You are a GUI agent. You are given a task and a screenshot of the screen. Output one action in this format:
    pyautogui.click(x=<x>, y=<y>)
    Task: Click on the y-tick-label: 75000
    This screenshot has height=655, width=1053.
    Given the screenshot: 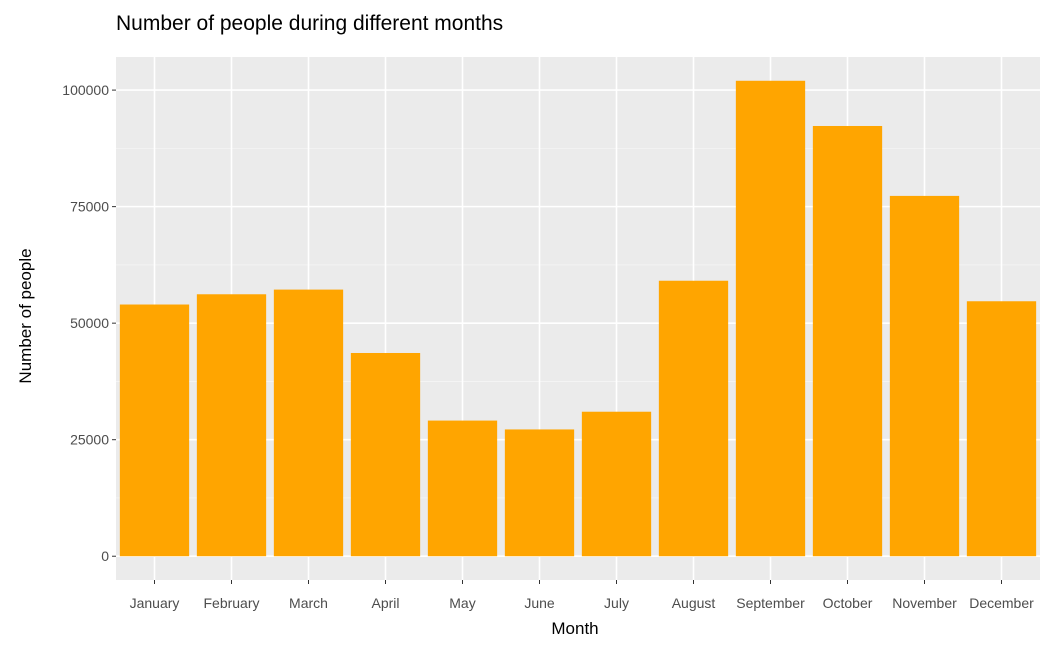 What is the action you would take?
    pyautogui.click(x=89, y=207)
    